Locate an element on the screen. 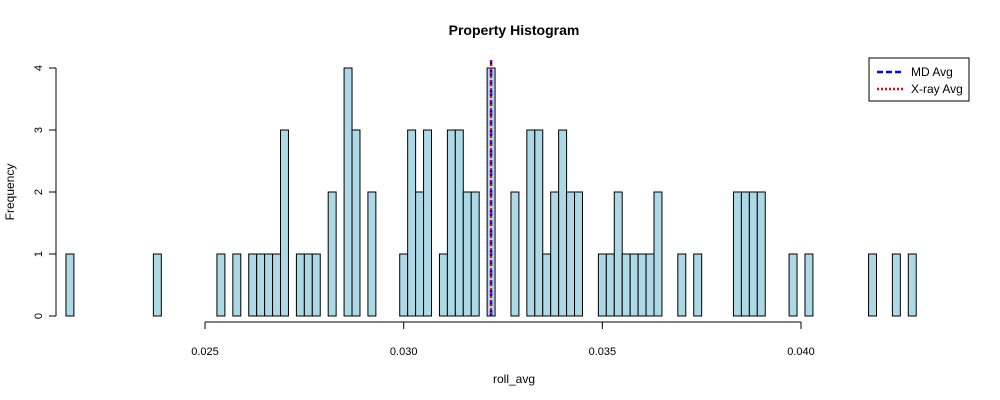  y-tick-label: 0 is located at coordinates (39, 316).